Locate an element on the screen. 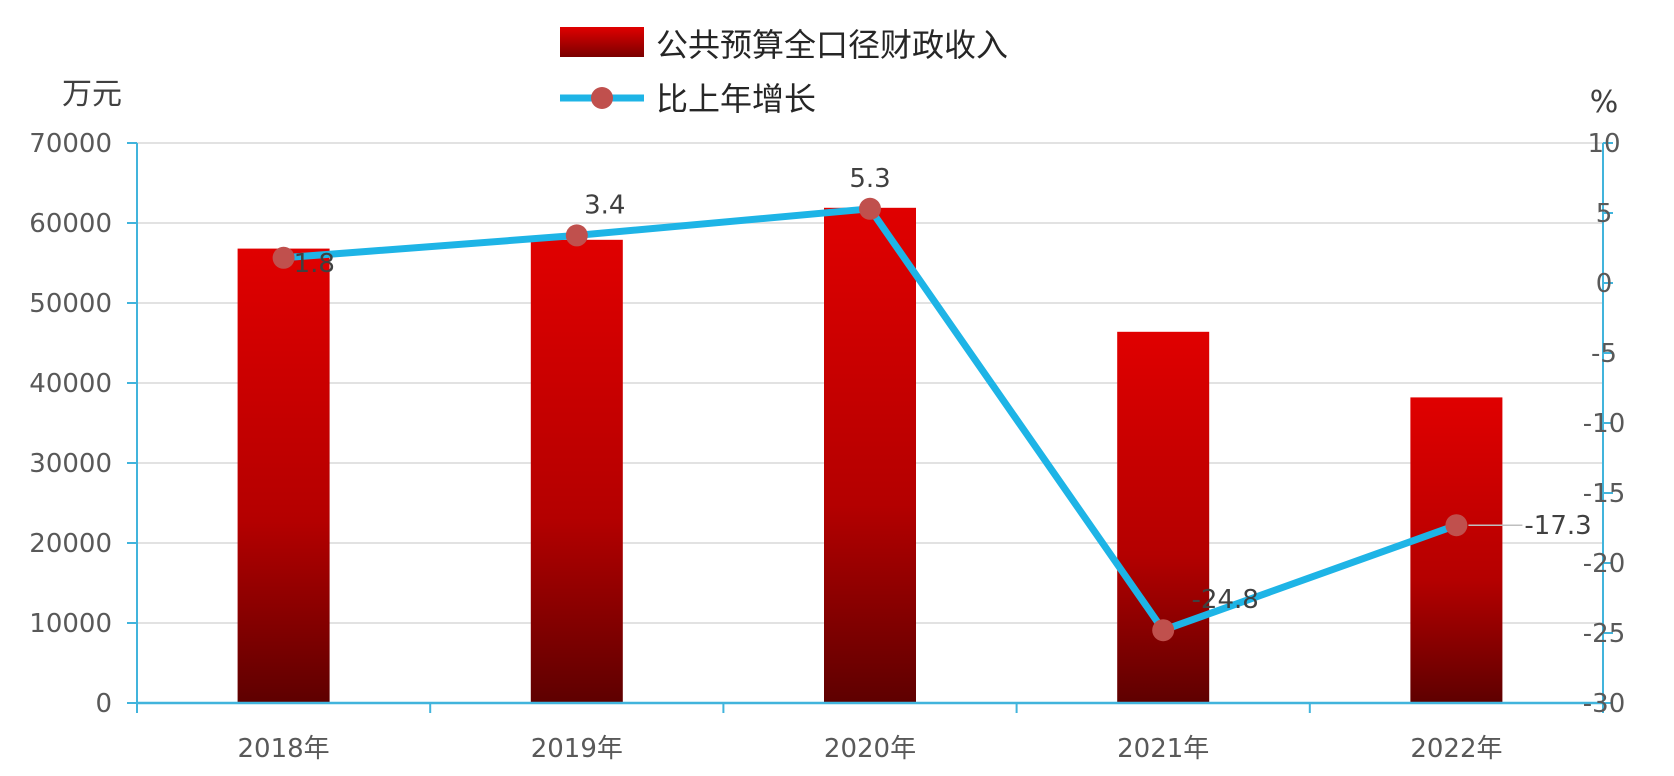 This screenshot has width=1674, height=776. growth-data-label: 1.8 is located at coordinates (314, 264).